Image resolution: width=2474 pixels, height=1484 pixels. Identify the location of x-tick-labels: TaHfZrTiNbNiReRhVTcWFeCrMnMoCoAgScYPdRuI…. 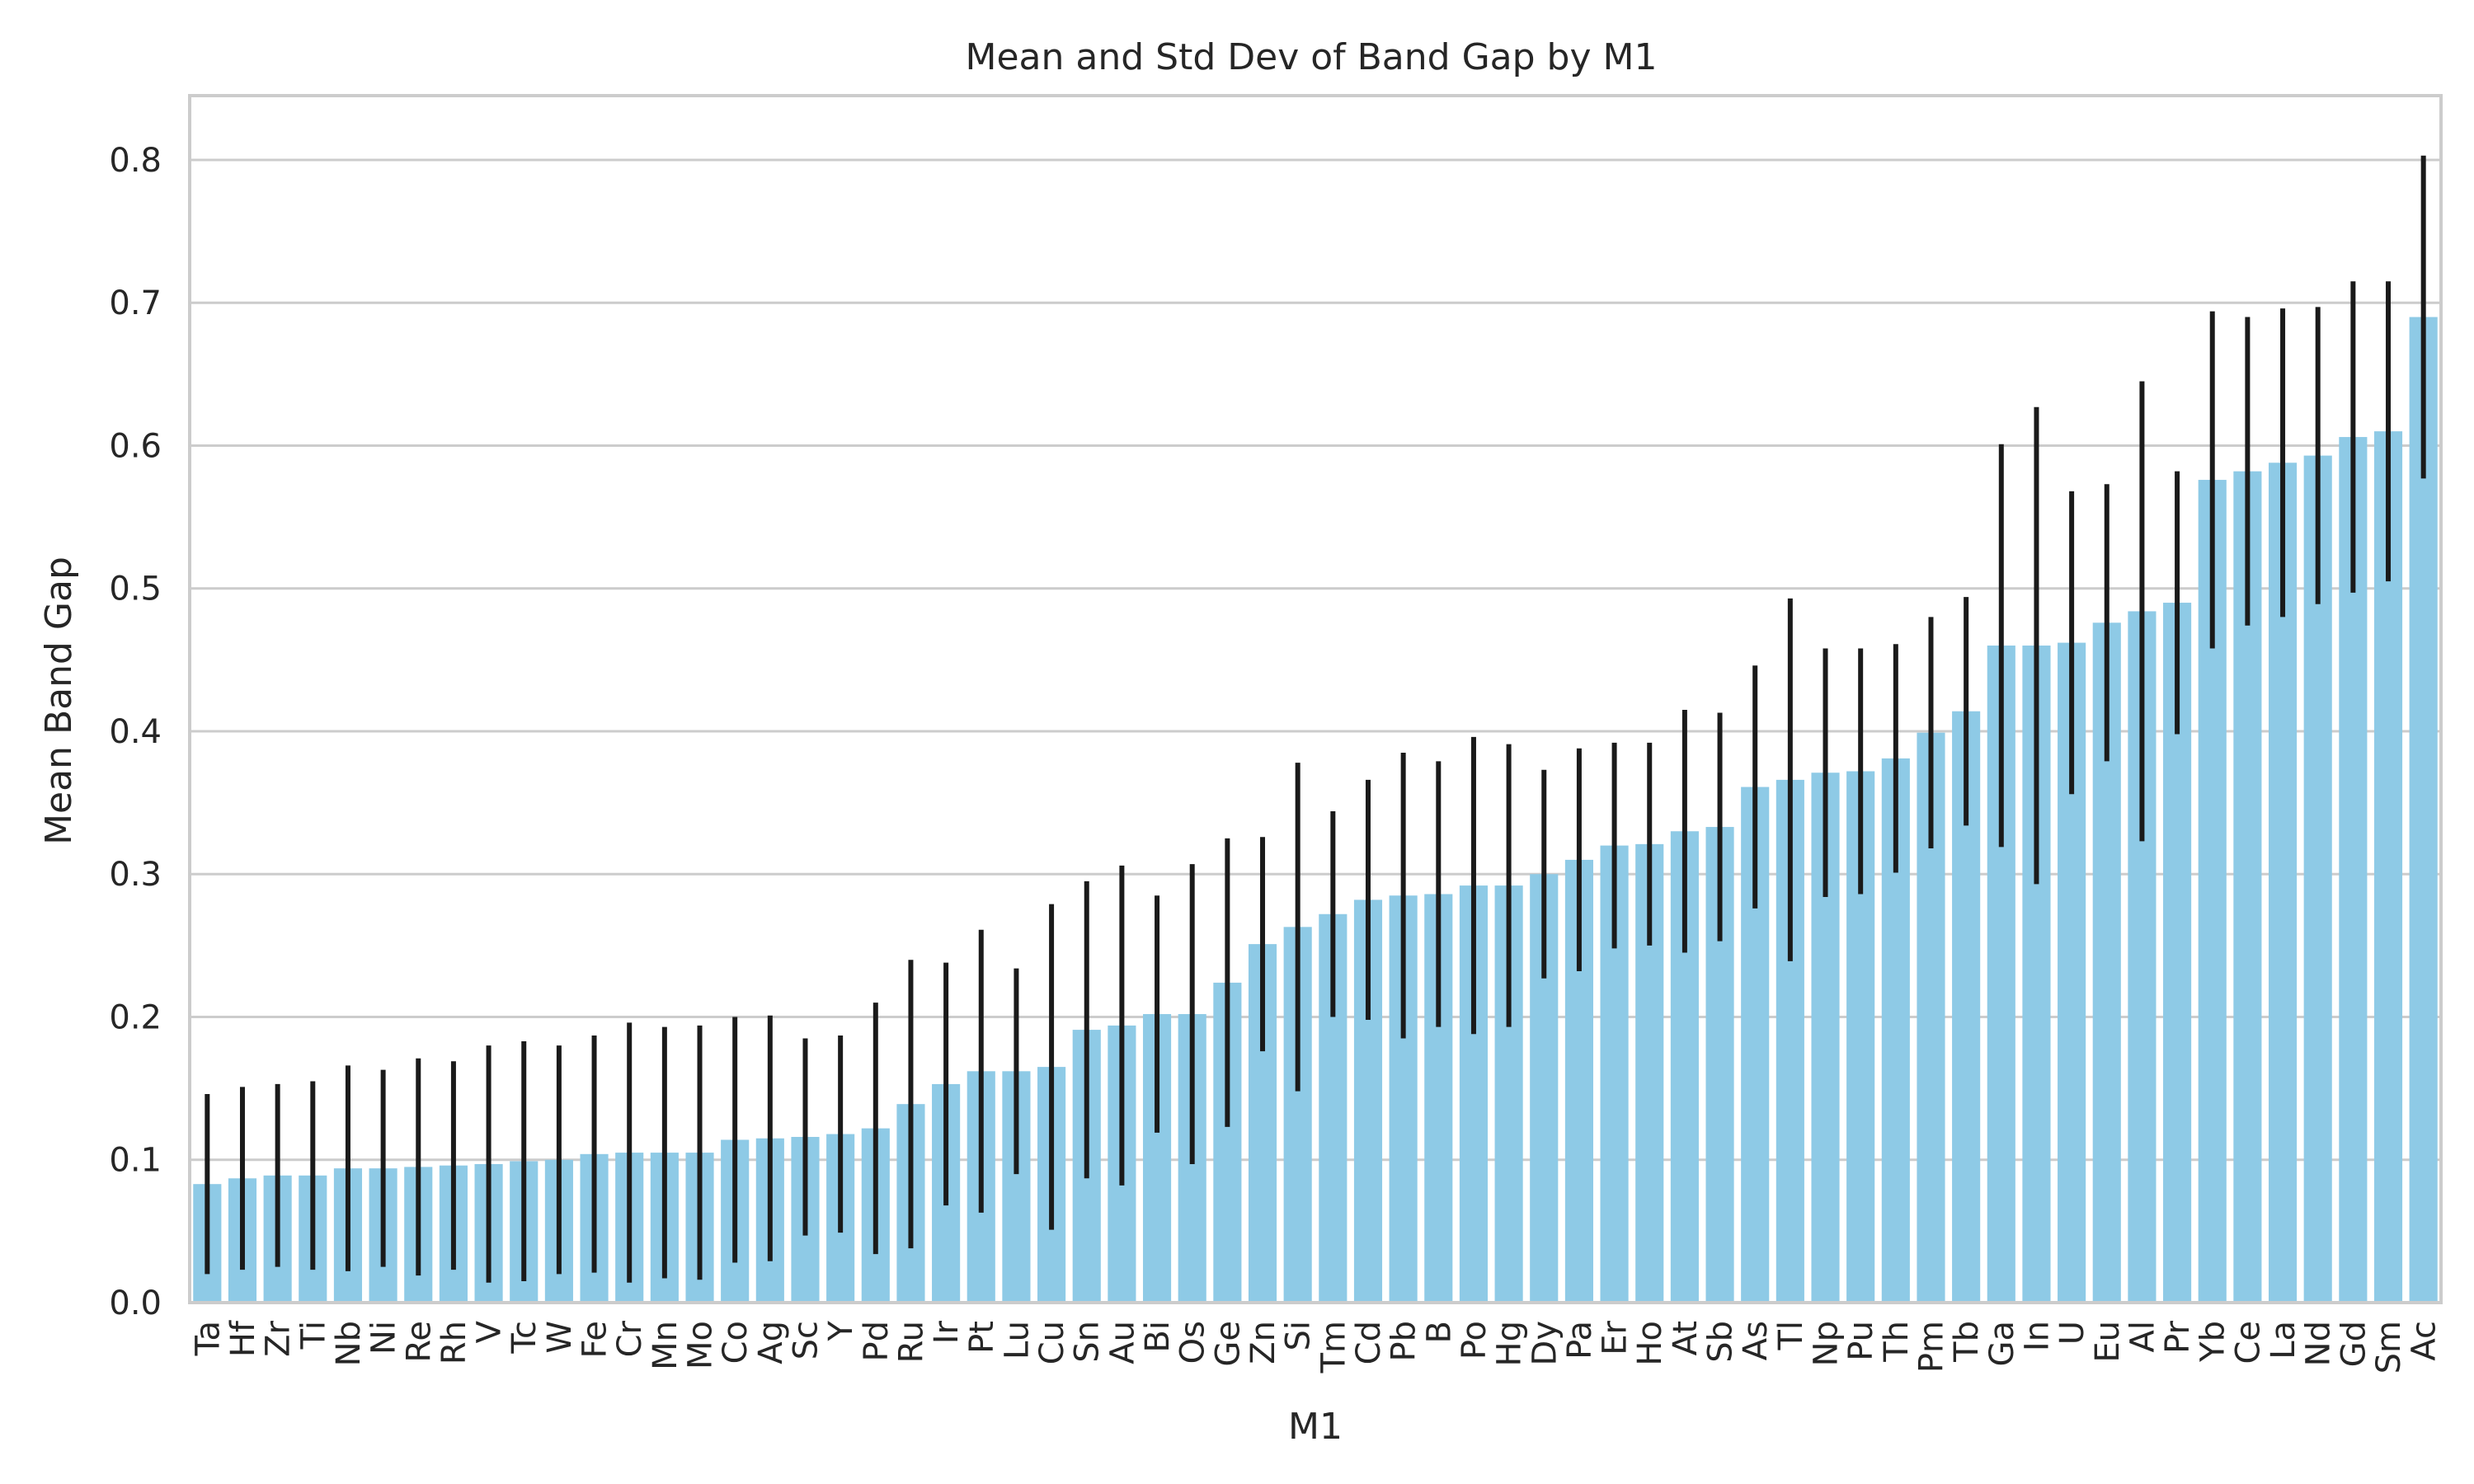
(1316, 1347).